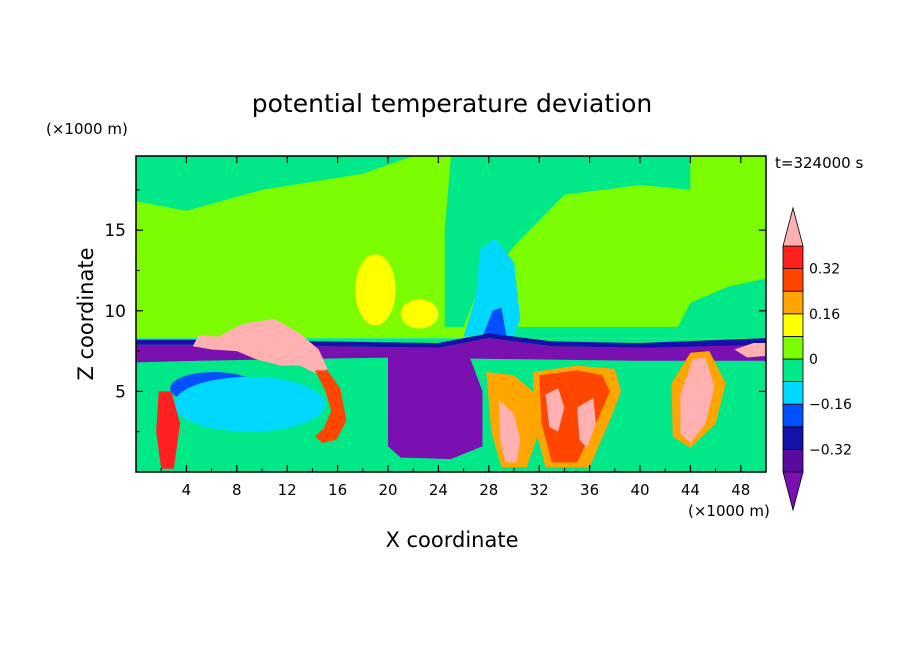  What do you see at coordinates (86, 313) in the screenshot?
I see `y-axis-title: Z coordinate` at bounding box center [86, 313].